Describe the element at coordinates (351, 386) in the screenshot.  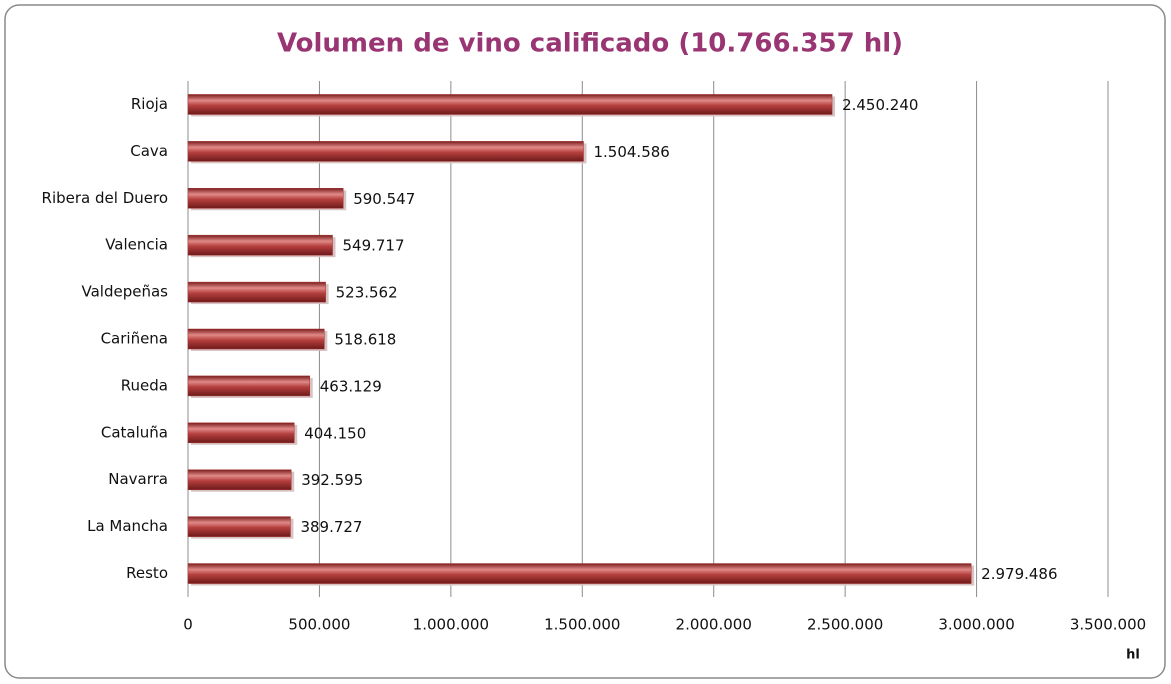
I see `value-label: 463.129` at that location.